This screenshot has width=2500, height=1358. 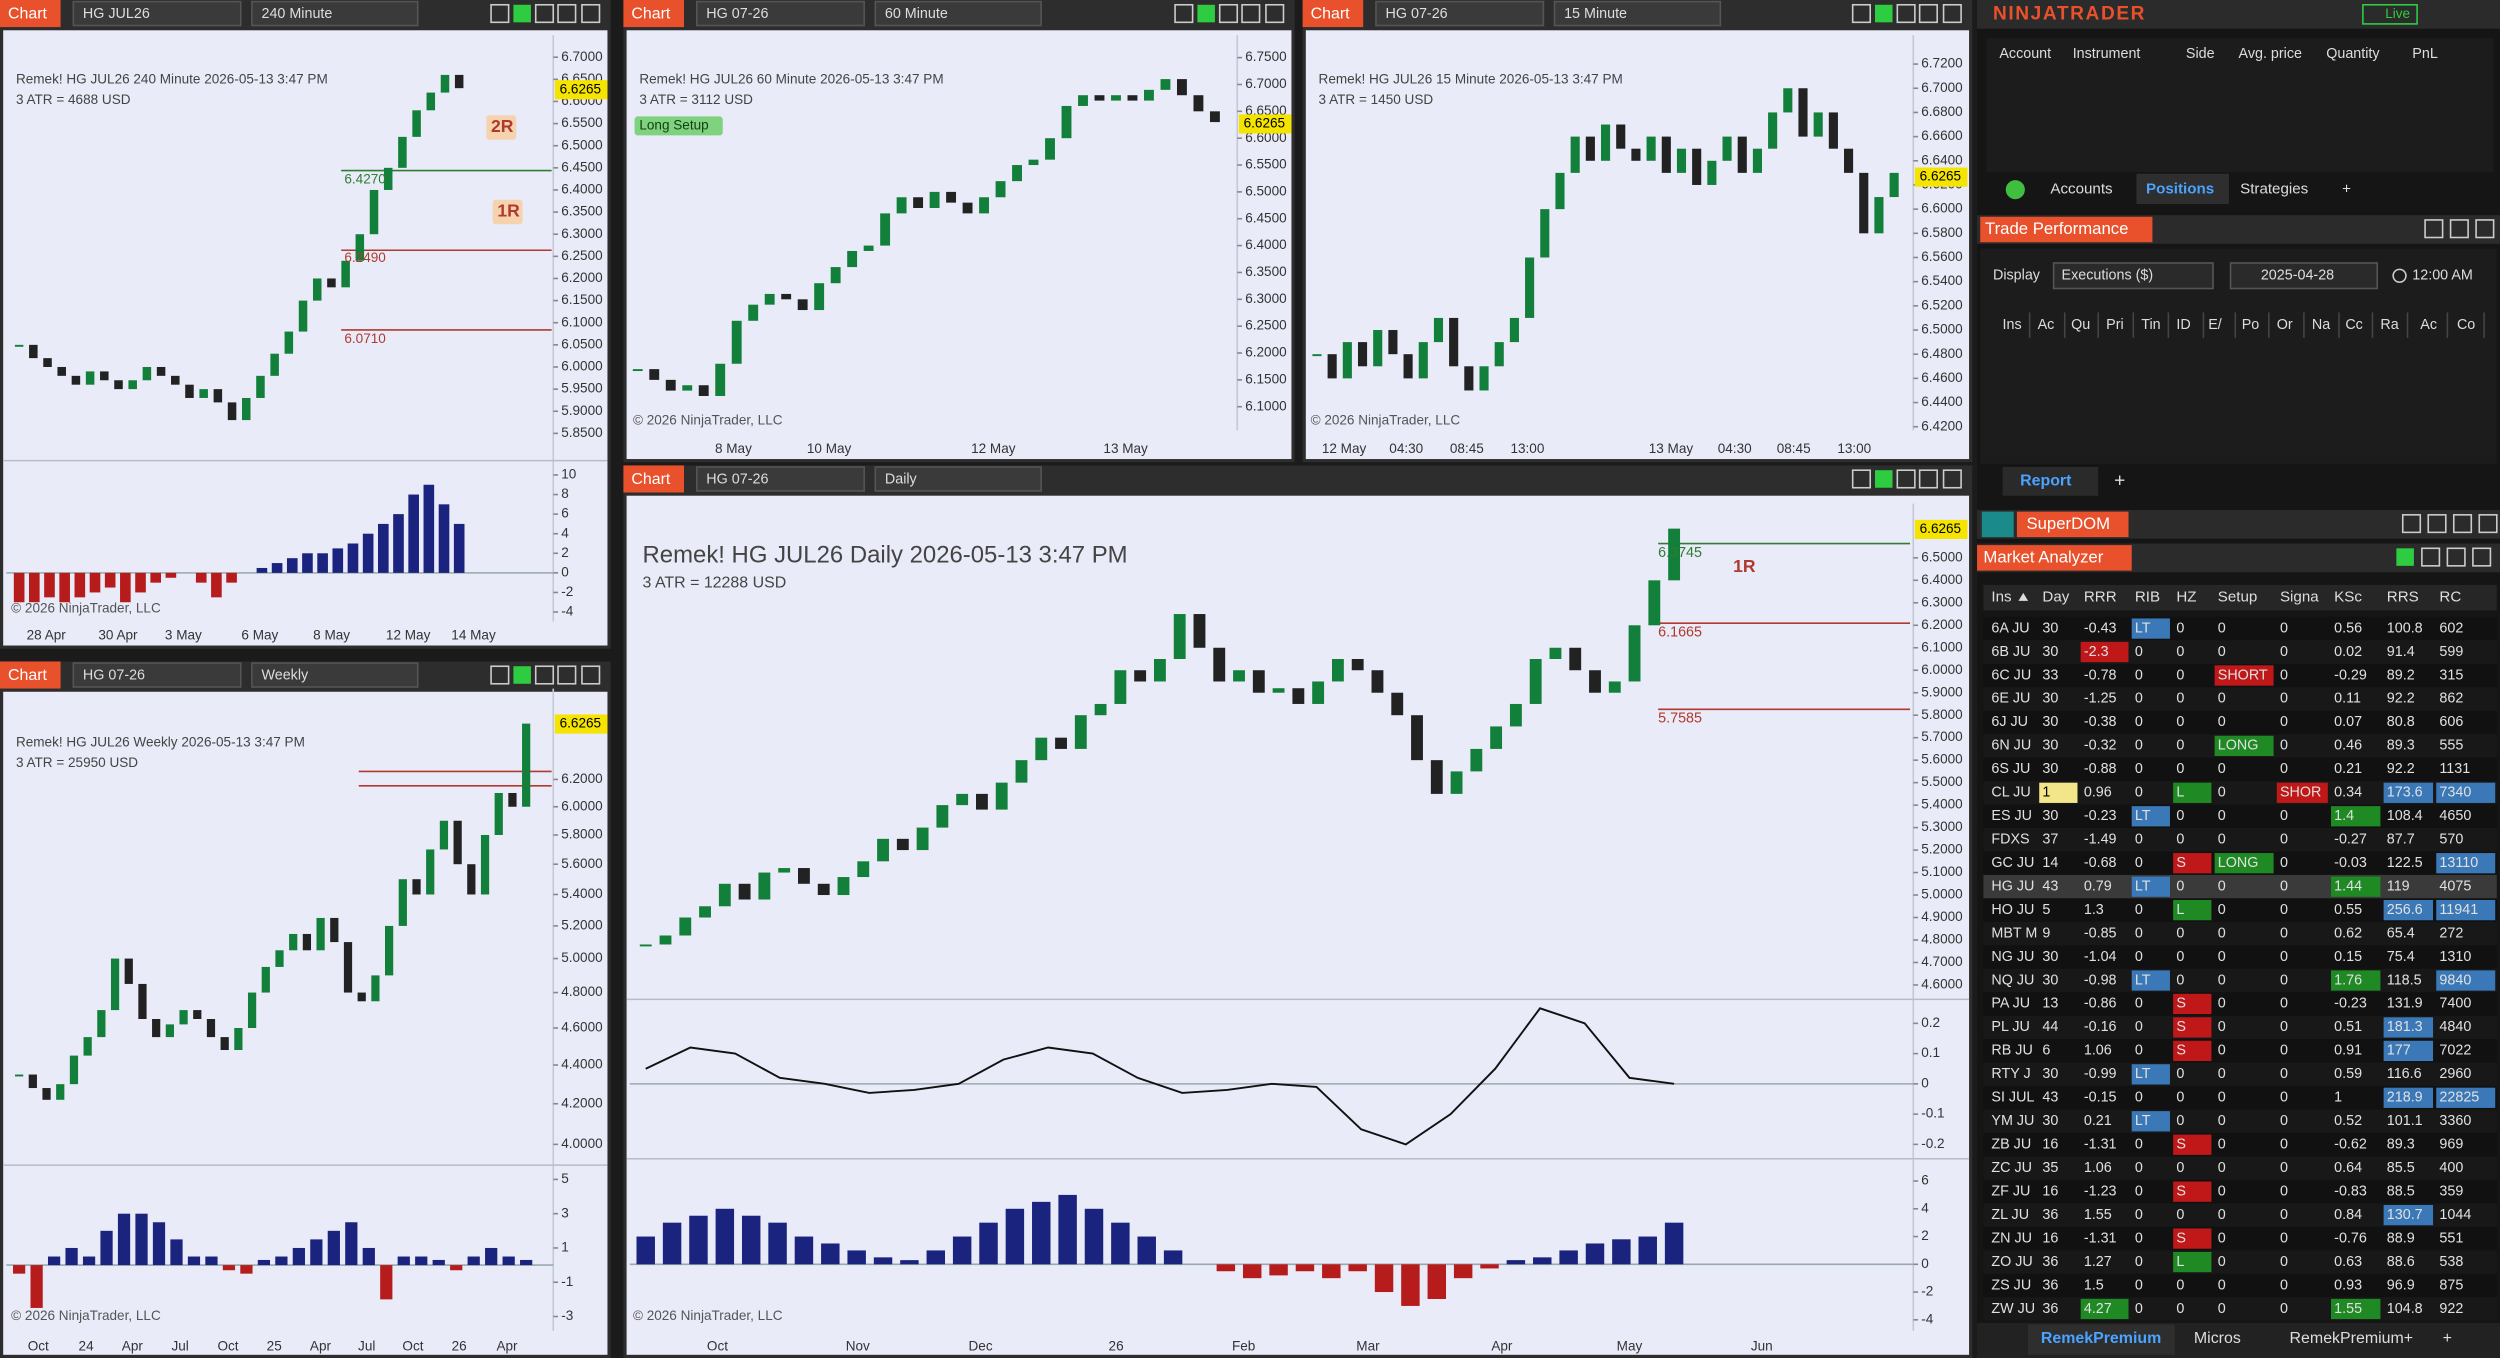 What do you see at coordinates (2119, 480) in the screenshot?
I see `report-add-tab: +` at bounding box center [2119, 480].